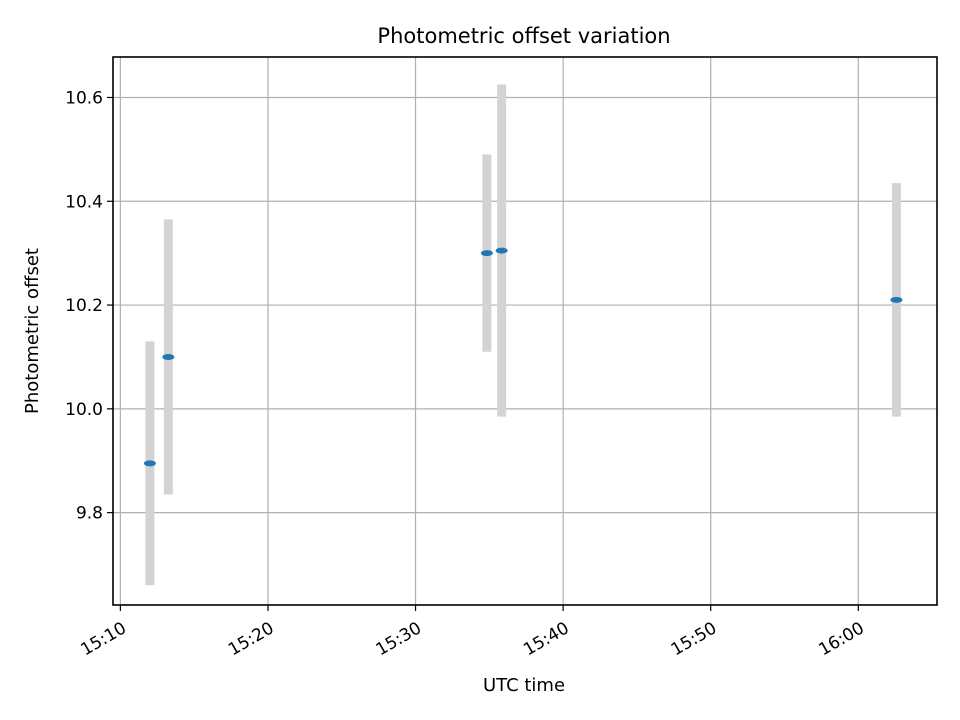 This screenshot has height=720, width=960. What do you see at coordinates (84, 98) in the screenshot?
I see `y-tick-label: 10.6` at bounding box center [84, 98].